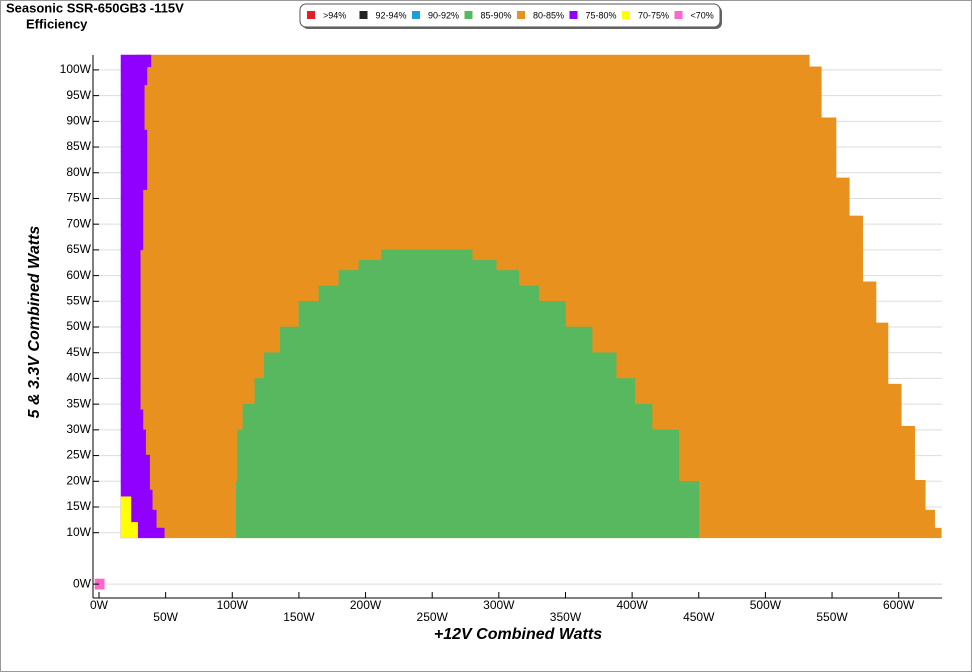 The height and width of the screenshot is (672, 972). What do you see at coordinates (99, 605) in the screenshot?
I see `x-tick-label: 0W` at bounding box center [99, 605].